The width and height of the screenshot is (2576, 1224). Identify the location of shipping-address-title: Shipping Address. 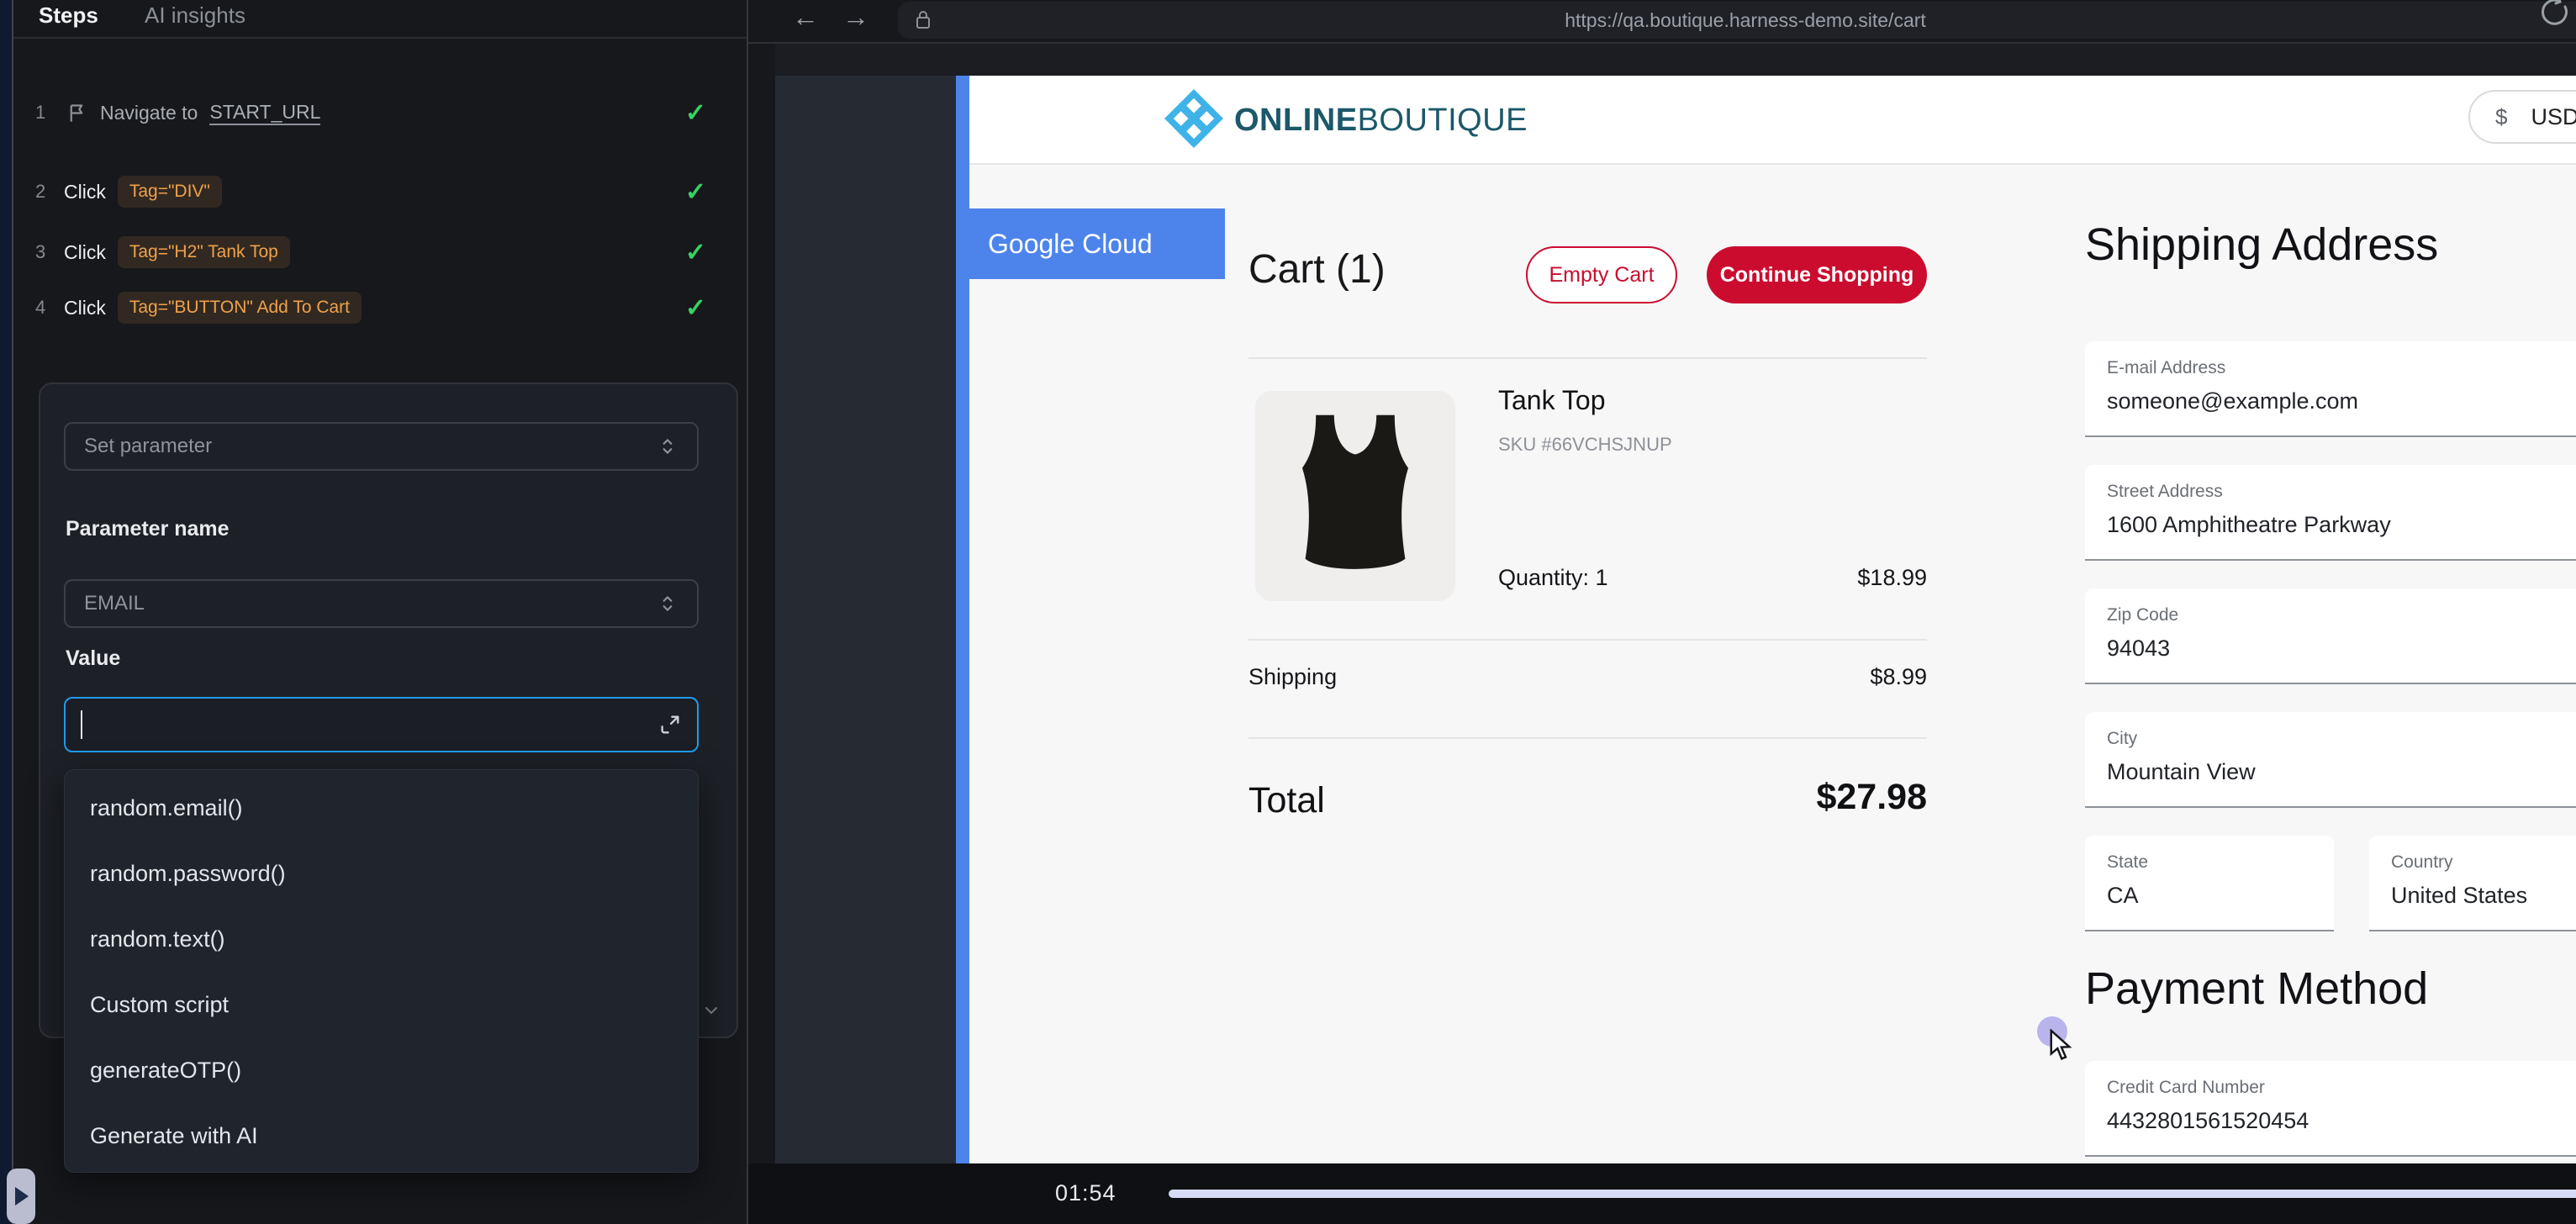
(2262, 244).